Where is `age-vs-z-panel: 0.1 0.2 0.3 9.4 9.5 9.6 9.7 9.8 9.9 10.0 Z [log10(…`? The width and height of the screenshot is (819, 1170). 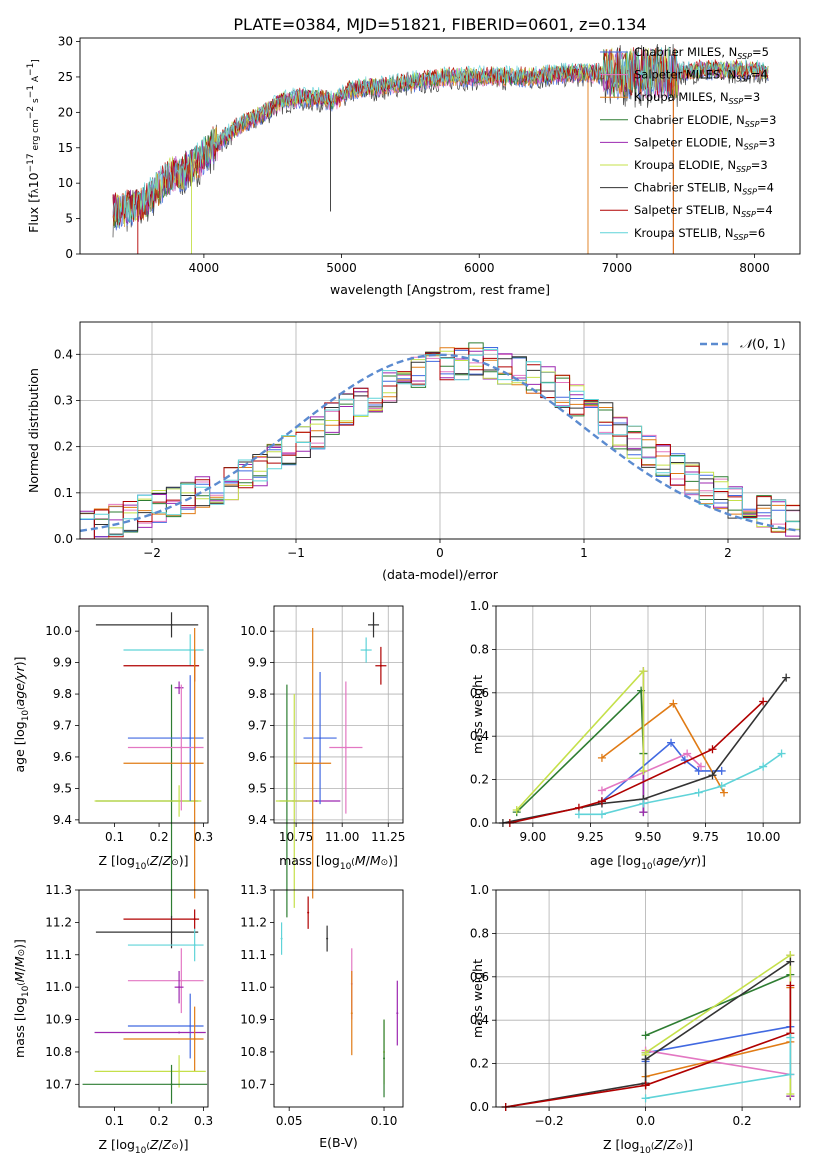 age-vs-z-panel: 0.1 0.2 0.3 9.4 9.5 9.6 9.7 9.8 9.9 10.0 Z [log10(… is located at coordinates (112, 761).